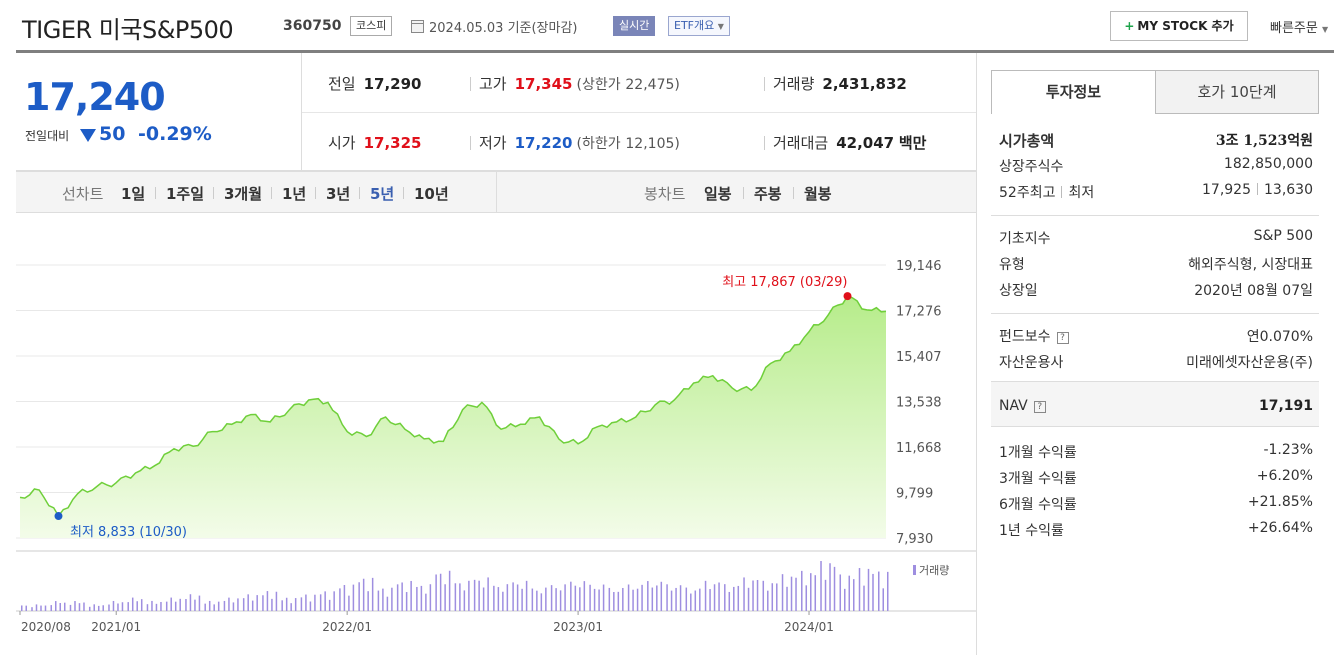 Image resolution: width=1334 pixels, height=655 pixels. What do you see at coordinates (116, 627) in the screenshot?
I see `x-tick-label: 2021/01` at bounding box center [116, 627].